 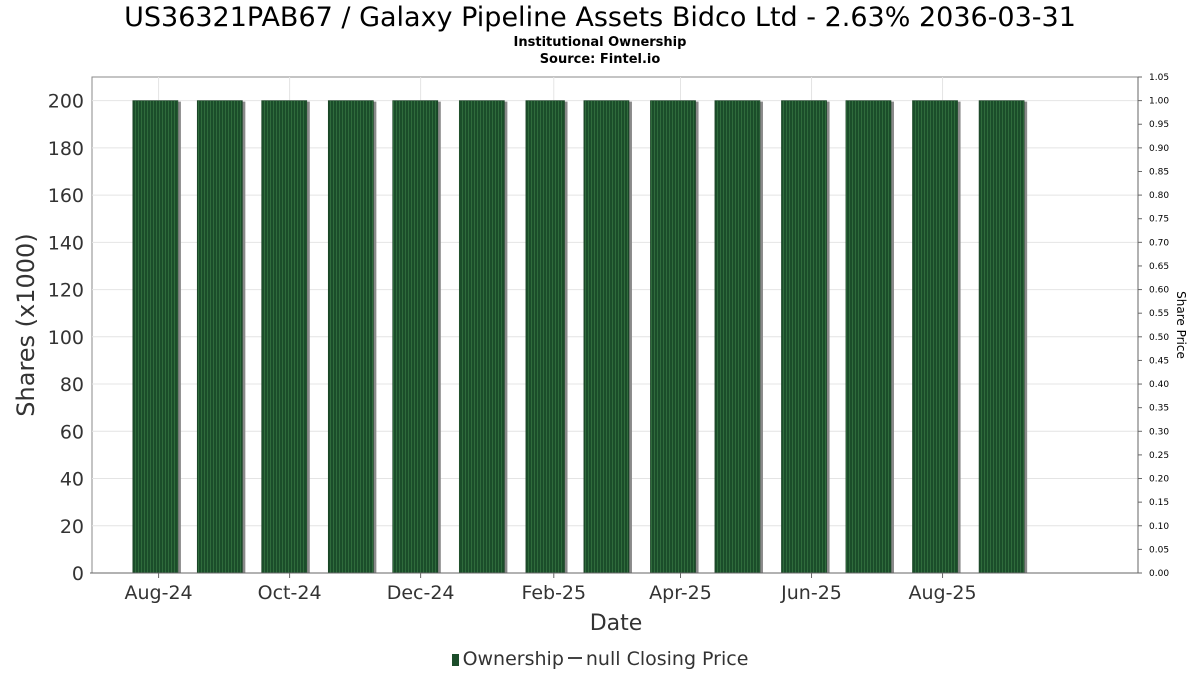 I want to click on x-tick-label: Jun-25, so click(x=811, y=593).